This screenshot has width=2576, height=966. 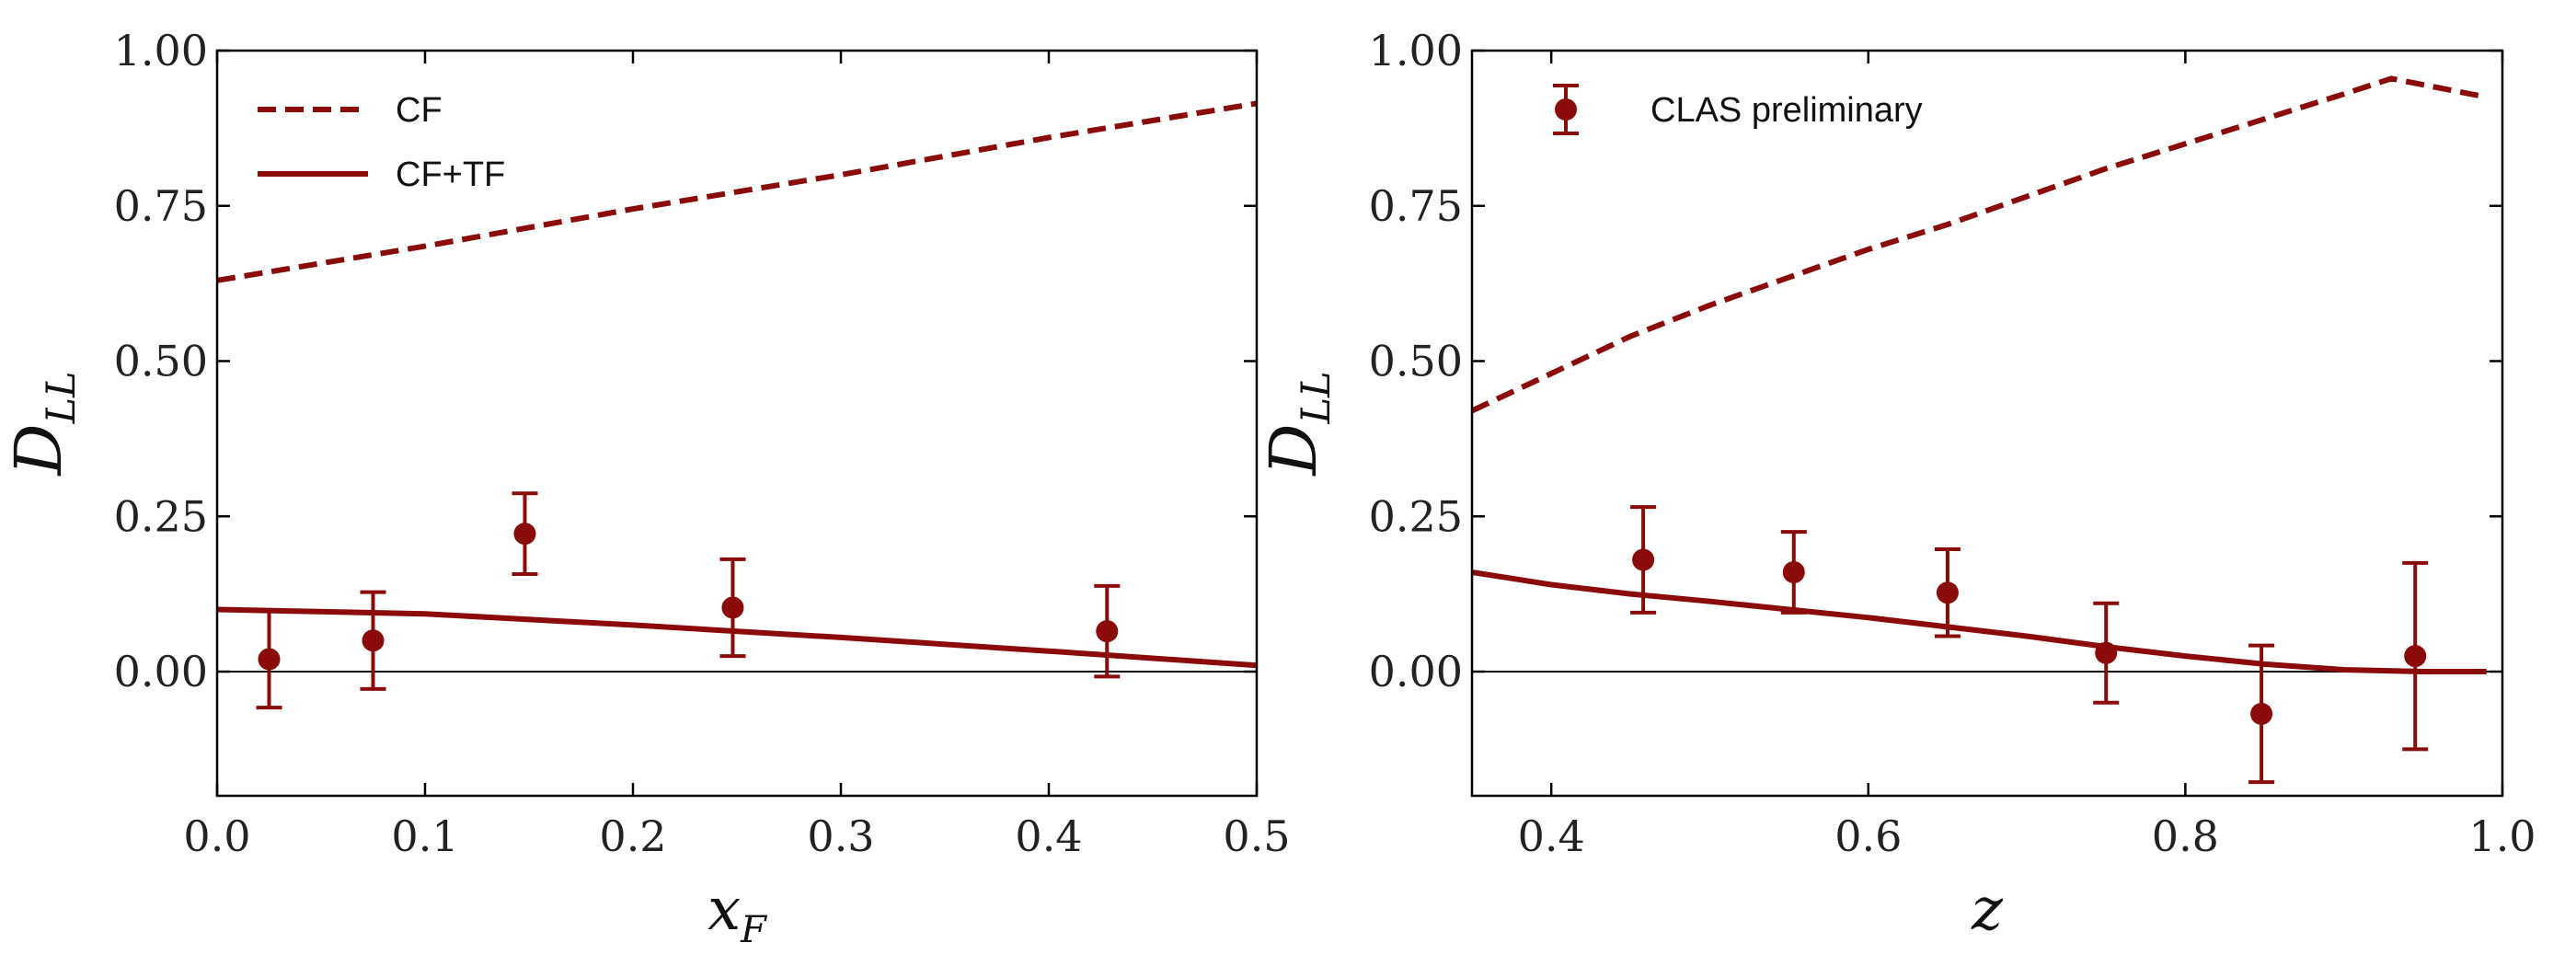 What do you see at coordinates (381, 142) in the screenshot?
I see `legend: CF CF+TF` at bounding box center [381, 142].